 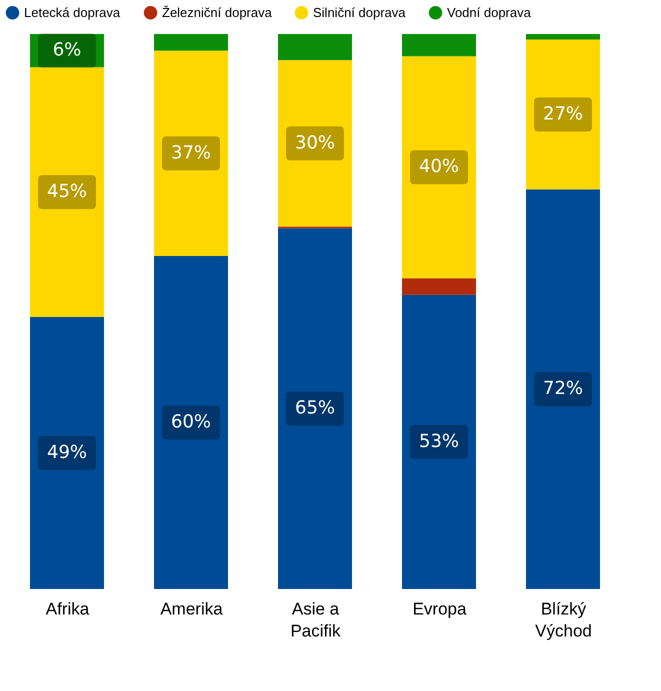 I want to click on data-label: 72%, so click(x=563, y=389).